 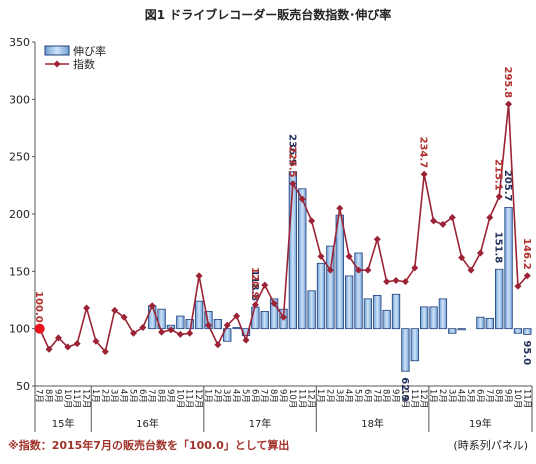 What do you see at coordinates (254, 283) in the screenshot?
I see `data-label: 120.9` at bounding box center [254, 283].